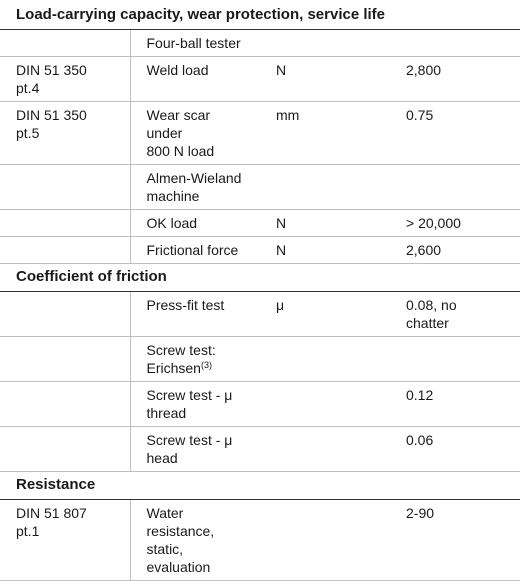 This screenshot has width=524, height=581. I want to click on table-row: Four-ball tester, so click(260, 43).